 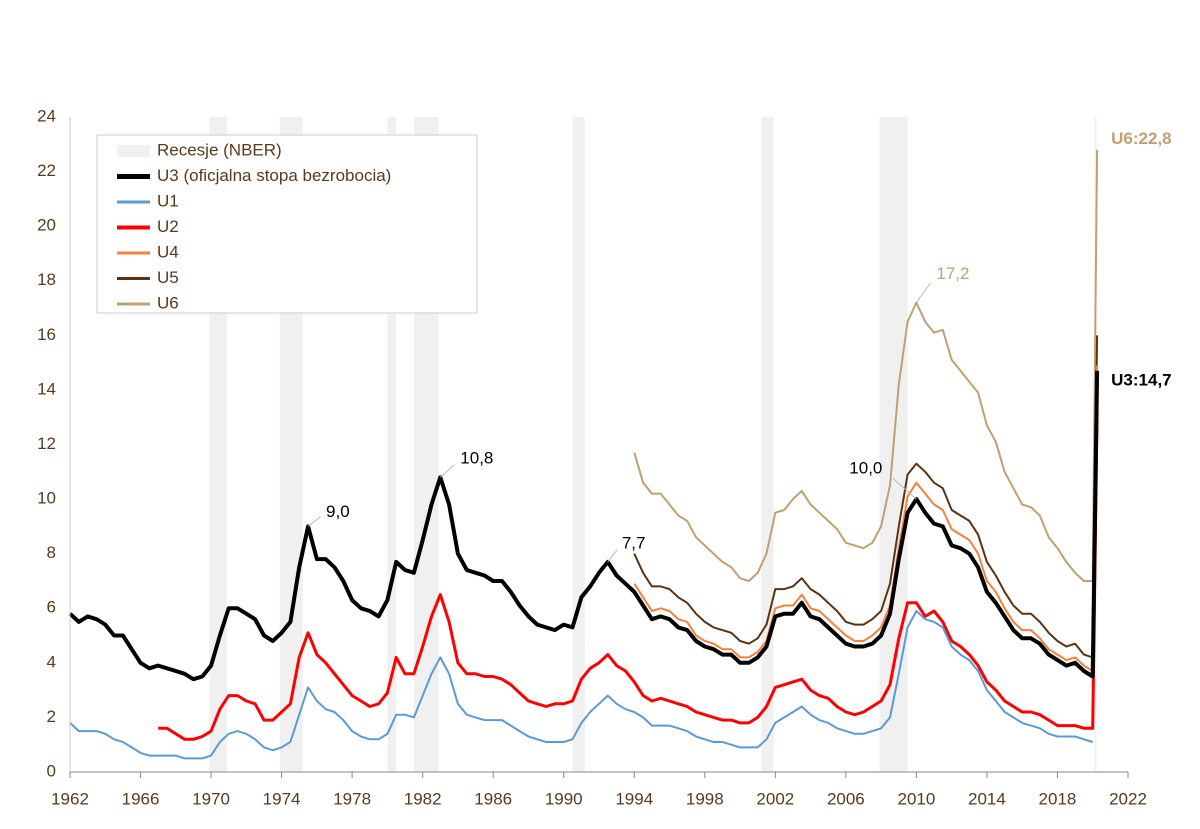 What do you see at coordinates (46, 443) in the screenshot?
I see `y-tick-label: 12` at bounding box center [46, 443].